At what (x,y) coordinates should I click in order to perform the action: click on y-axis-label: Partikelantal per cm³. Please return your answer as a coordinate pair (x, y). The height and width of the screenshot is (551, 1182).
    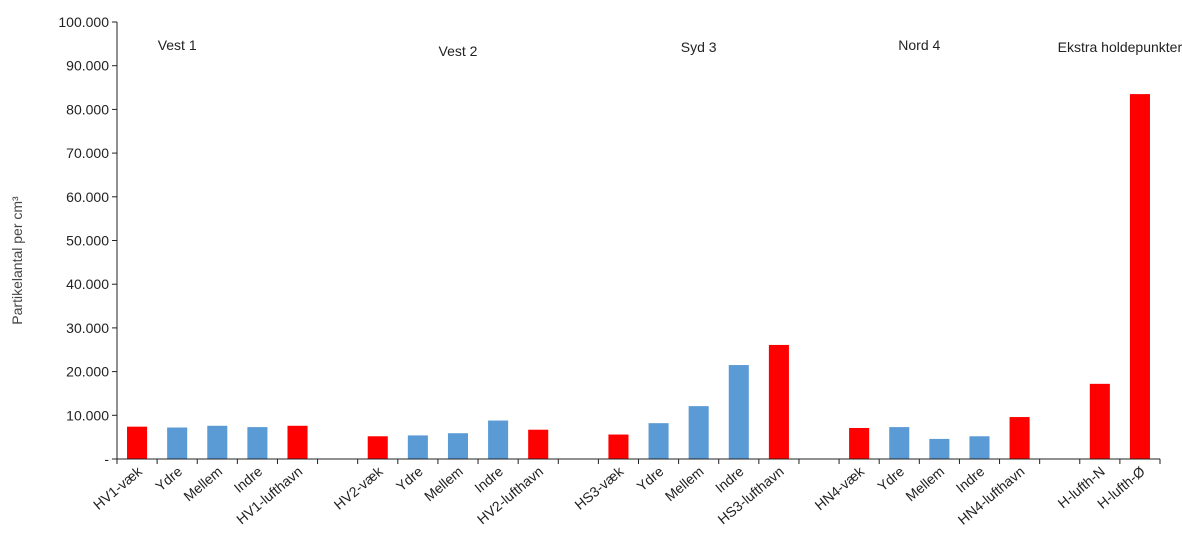
    Looking at the image, I should click on (17, 260).